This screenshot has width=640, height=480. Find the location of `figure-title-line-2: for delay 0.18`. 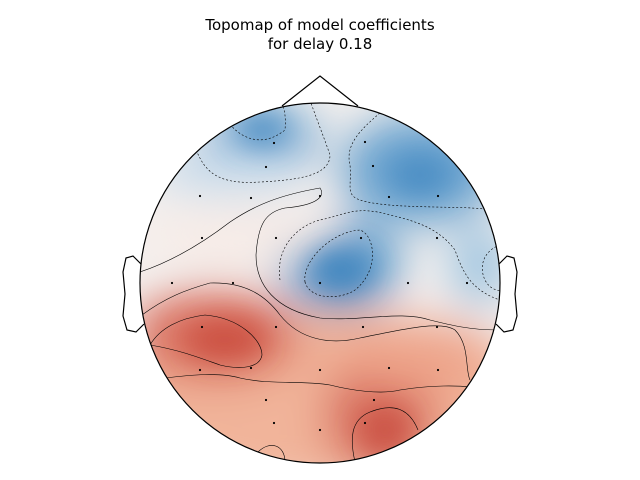

figure-title-line-2: for delay 0.18 is located at coordinates (320, 44).